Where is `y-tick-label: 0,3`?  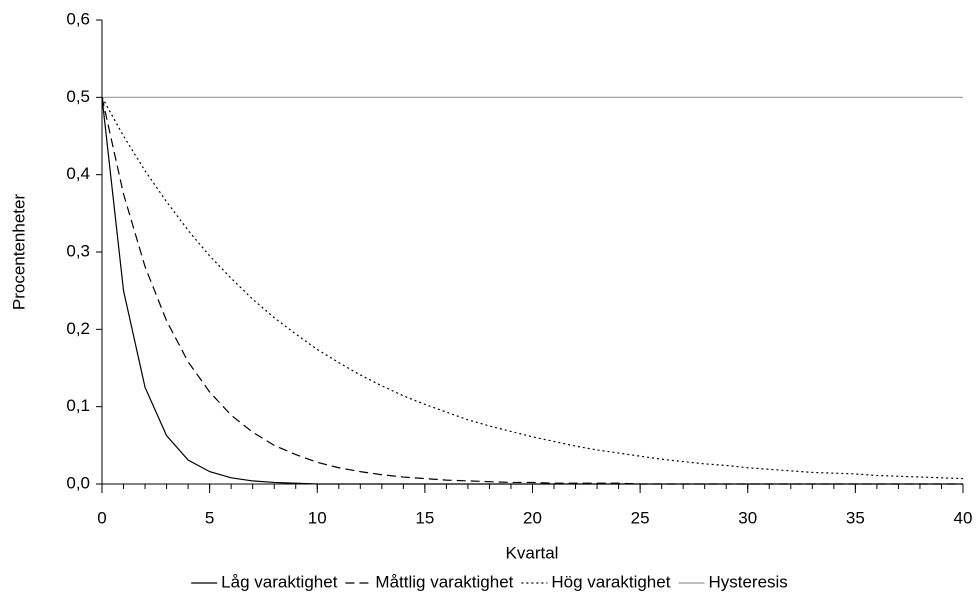 y-tick-label: 0,3 is located at coordinates (78, 250).